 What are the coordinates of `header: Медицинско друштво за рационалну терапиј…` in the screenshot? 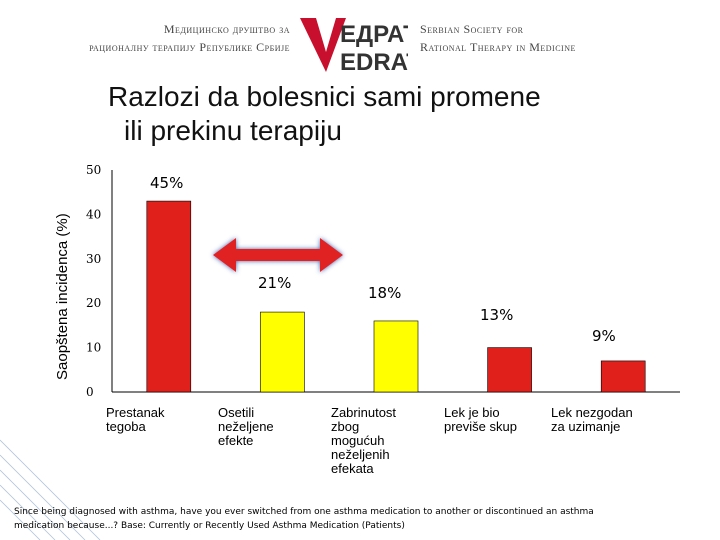 It's located at (360, 40).